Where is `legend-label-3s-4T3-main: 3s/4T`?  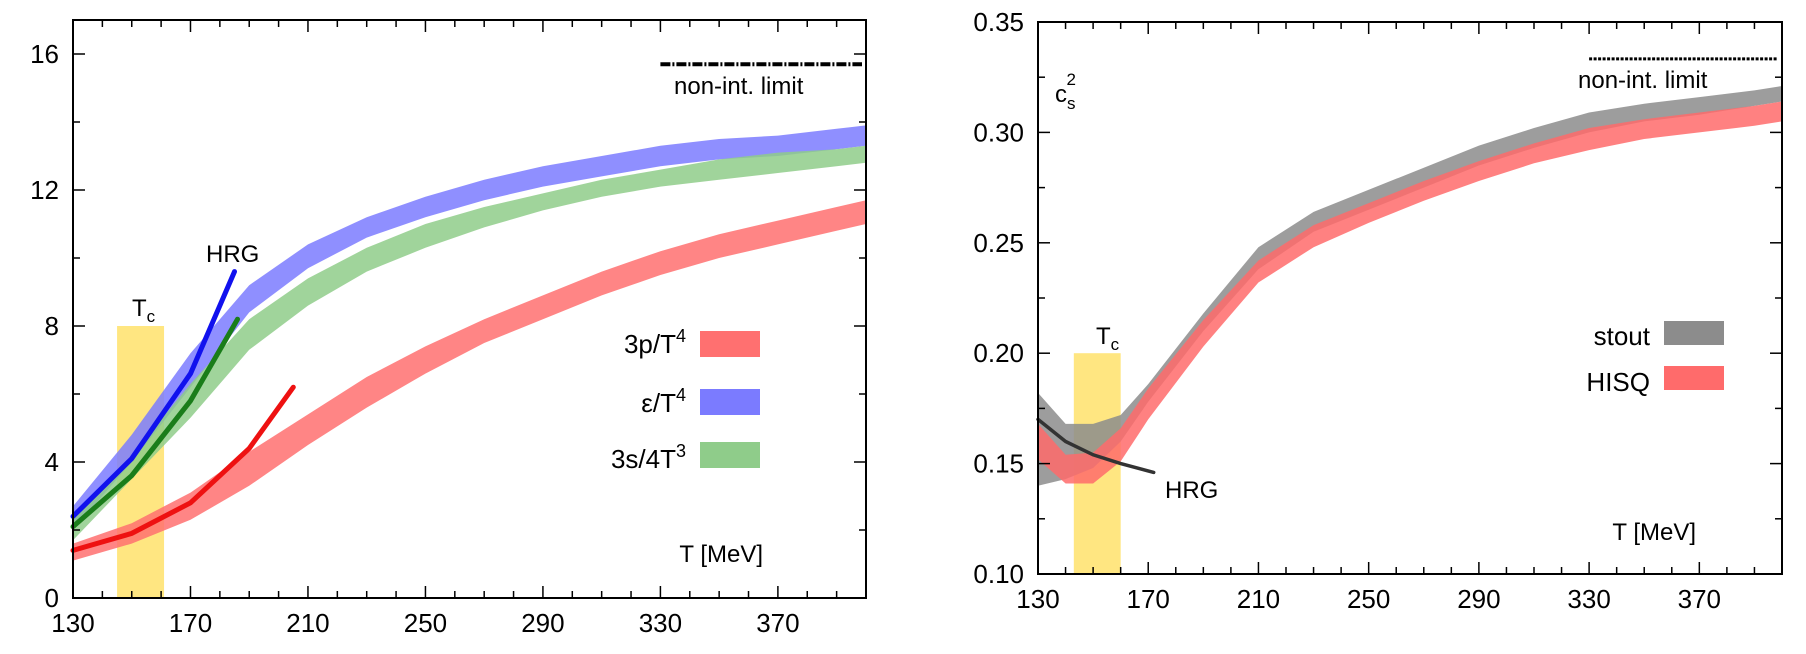
legend-label-3s-4T3-main: 3s/4T is located at coordinates (643, 459).